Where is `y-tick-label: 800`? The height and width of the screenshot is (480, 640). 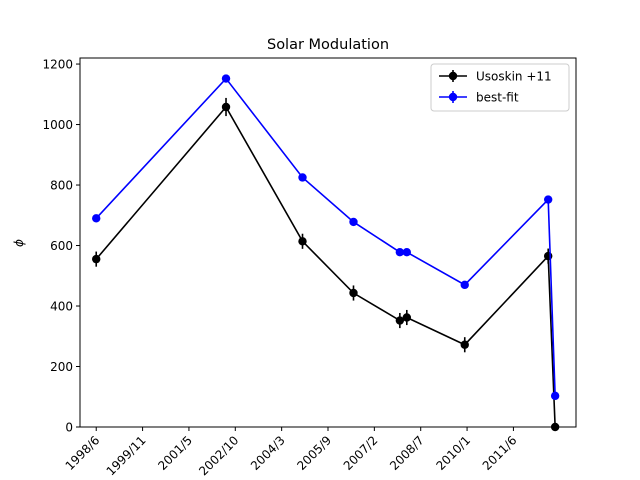
y-tick-label: 800 is located at coordinates (61, 186).